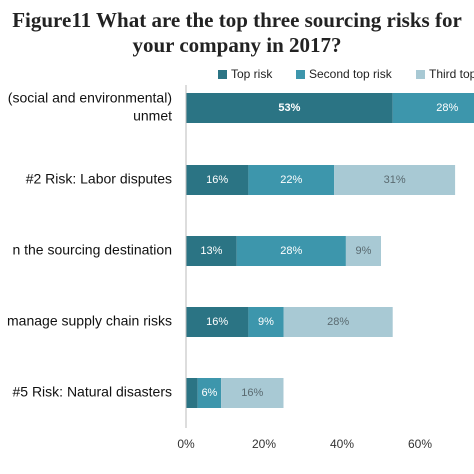 This screenshot has width=474, height=474. Describe the element at coordinates (99, 179) in the screenshot. I see `y-tick-label: #2 Risk: Labor disputes` at that location.